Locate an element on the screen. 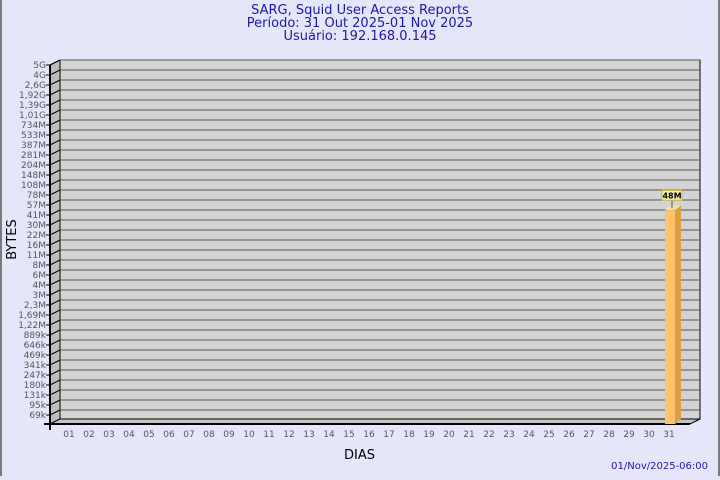  x-tick-label: 24 is located at coordinates (529, 435).